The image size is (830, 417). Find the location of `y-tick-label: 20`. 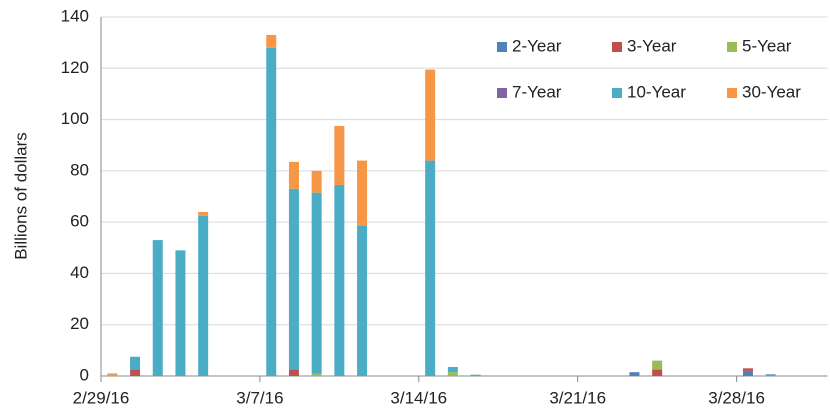

y-tick-label: 20 is located at coordinates (79, 323).